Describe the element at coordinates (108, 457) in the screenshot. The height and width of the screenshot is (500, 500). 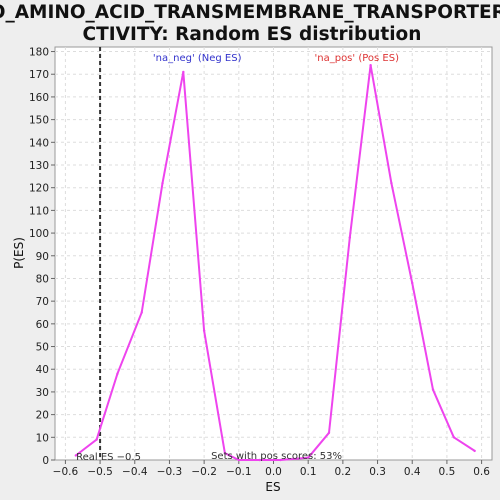
I see `real-es-label: Real ES −0.5` at that location.